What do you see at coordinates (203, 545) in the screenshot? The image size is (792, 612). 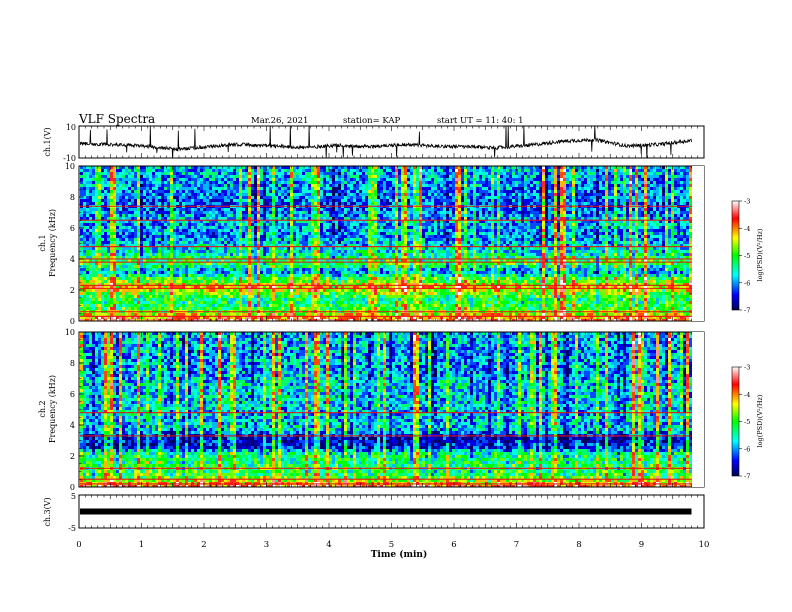 I see `x-tick-label: 2` at bounding box center [203, 545].